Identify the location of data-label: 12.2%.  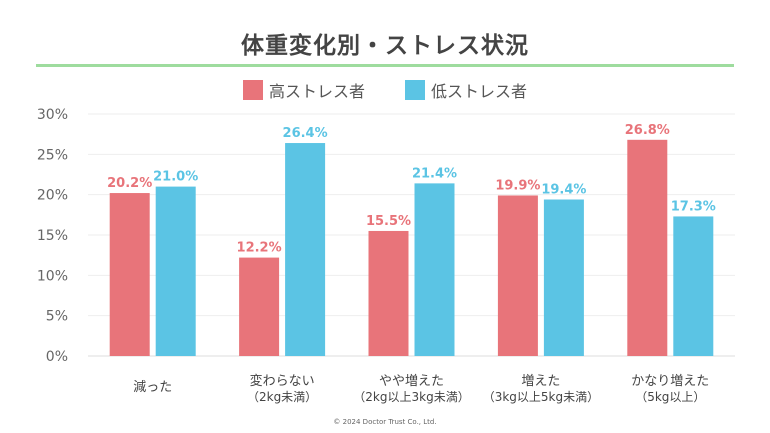
(259, 248).